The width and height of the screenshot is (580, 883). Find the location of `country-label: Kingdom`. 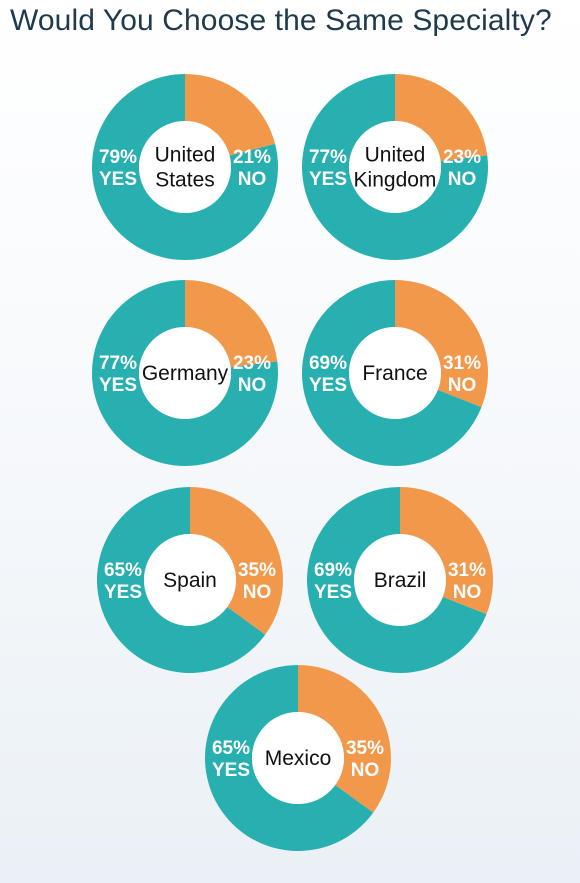

country-label: Kingdom is located at coordinates (395, 180).